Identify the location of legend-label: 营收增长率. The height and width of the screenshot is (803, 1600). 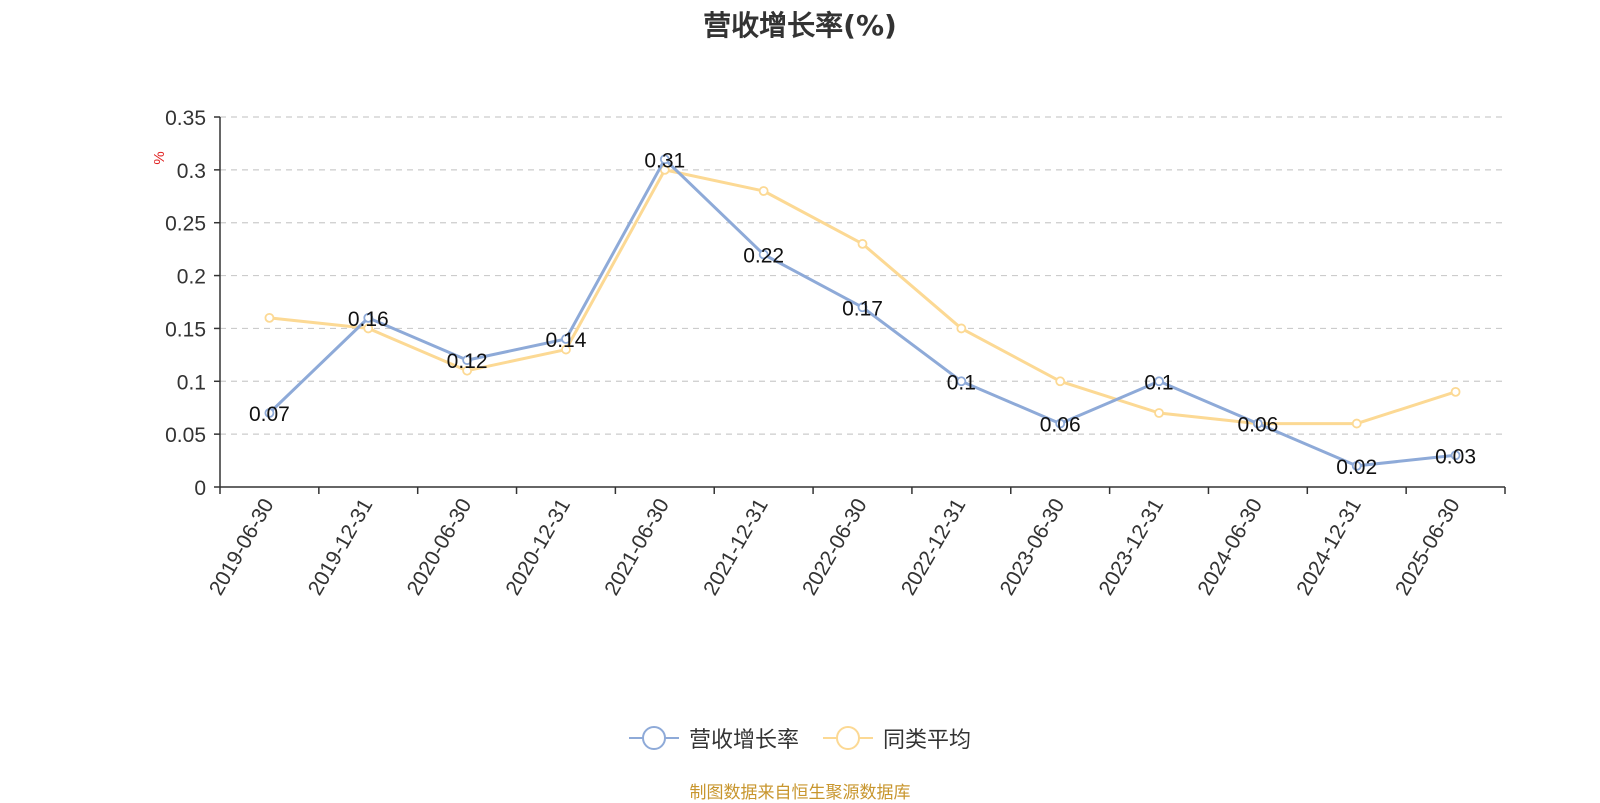
(743, 740).